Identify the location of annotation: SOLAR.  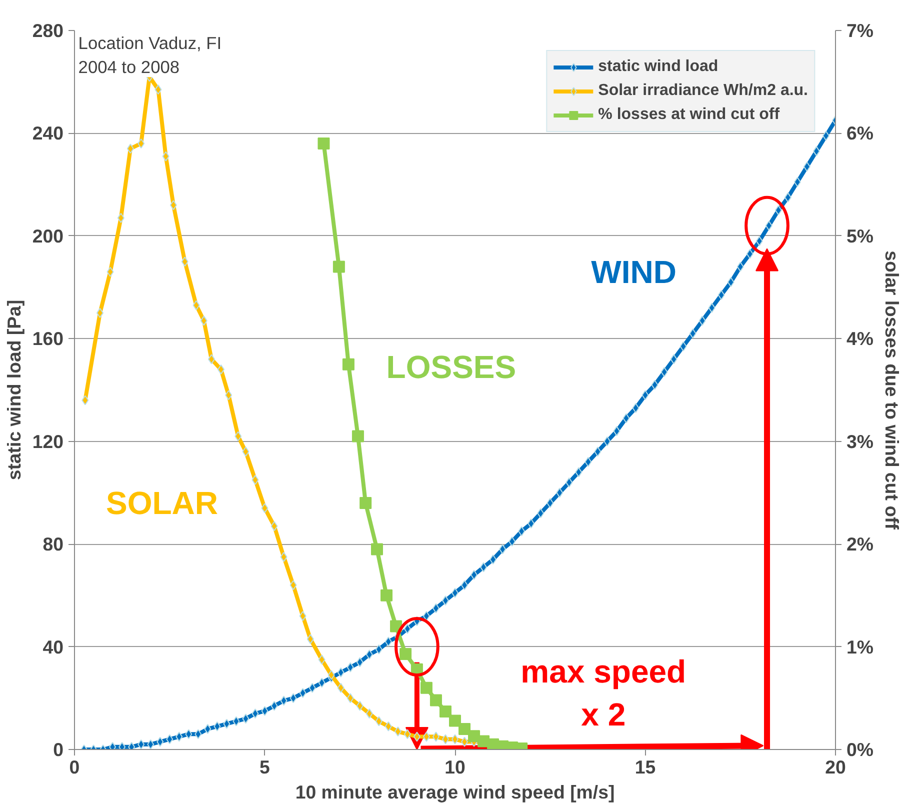
(162, 502).